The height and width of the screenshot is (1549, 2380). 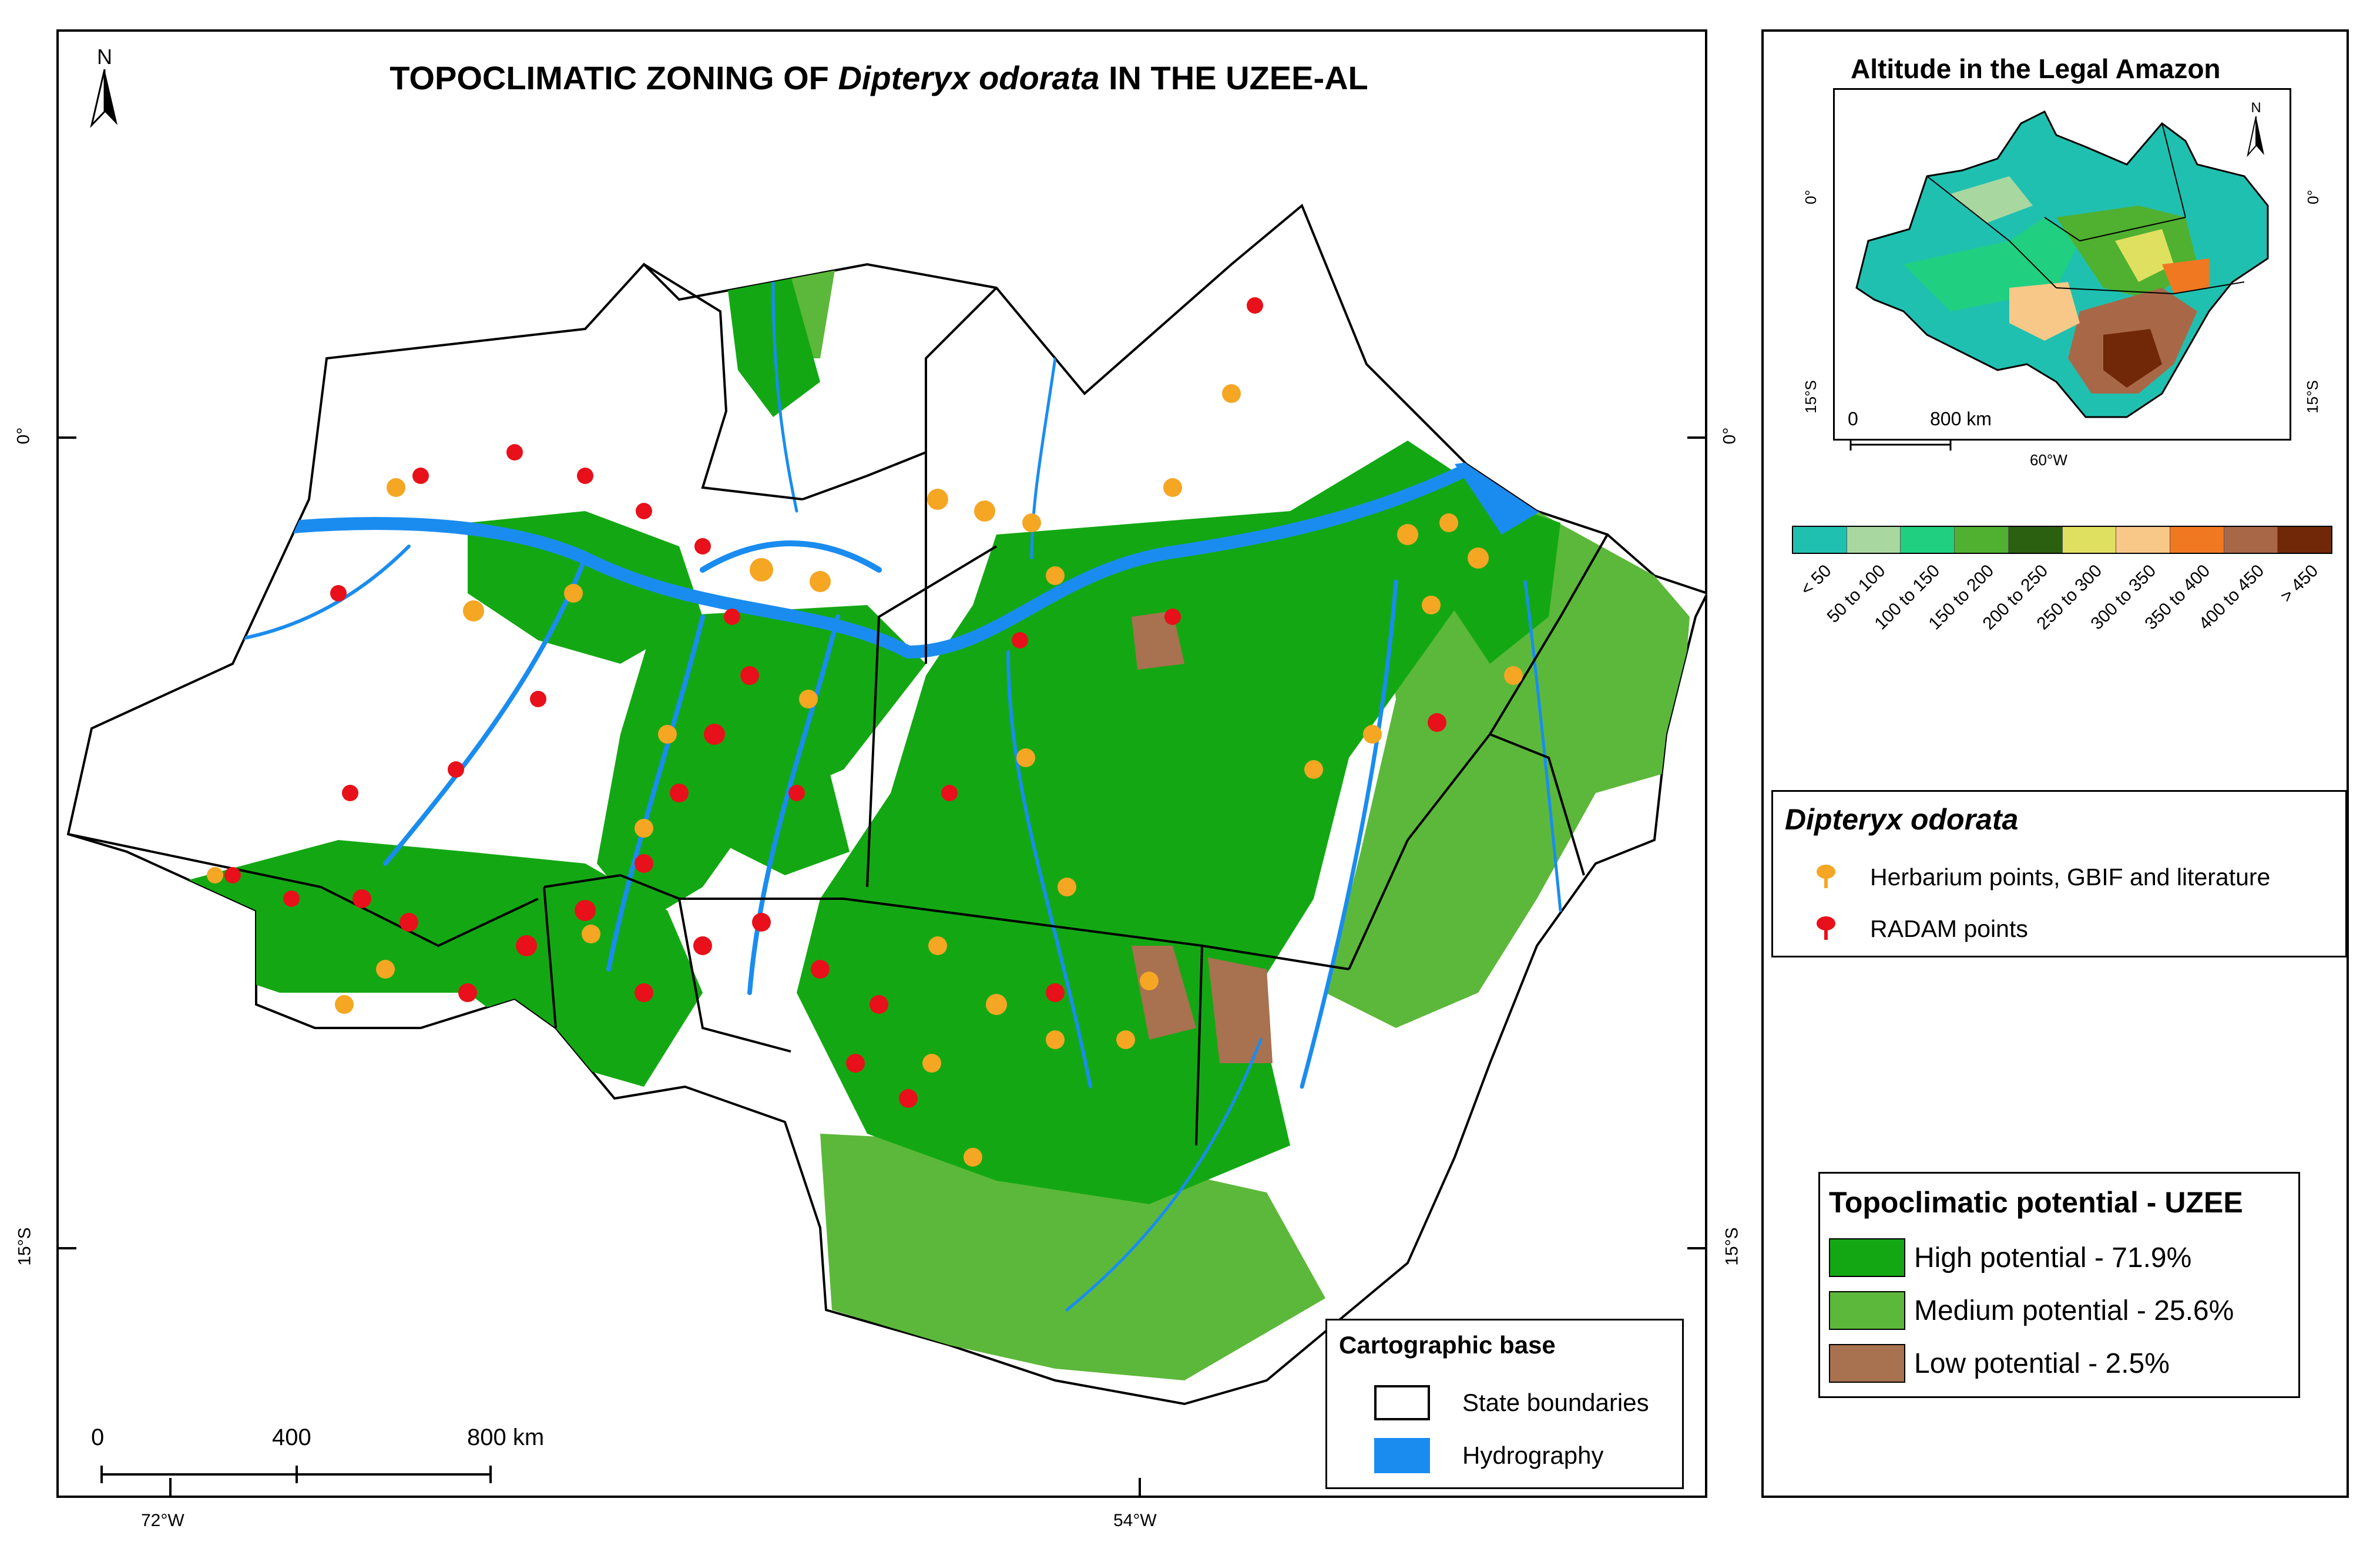 What do you see at coordinates (1867, 1363) in the screenshot?
I see `low-potential-swatch` at bounding box center [1867, 1363].